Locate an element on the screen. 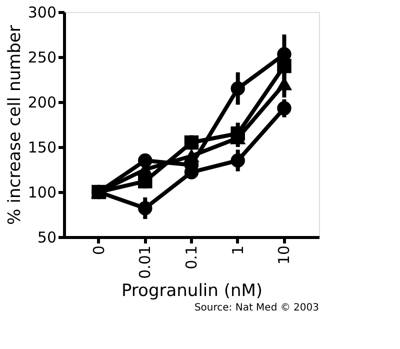 The image size is (400, 349). x-tick-label: 1 is located at coordinates (237, 251).